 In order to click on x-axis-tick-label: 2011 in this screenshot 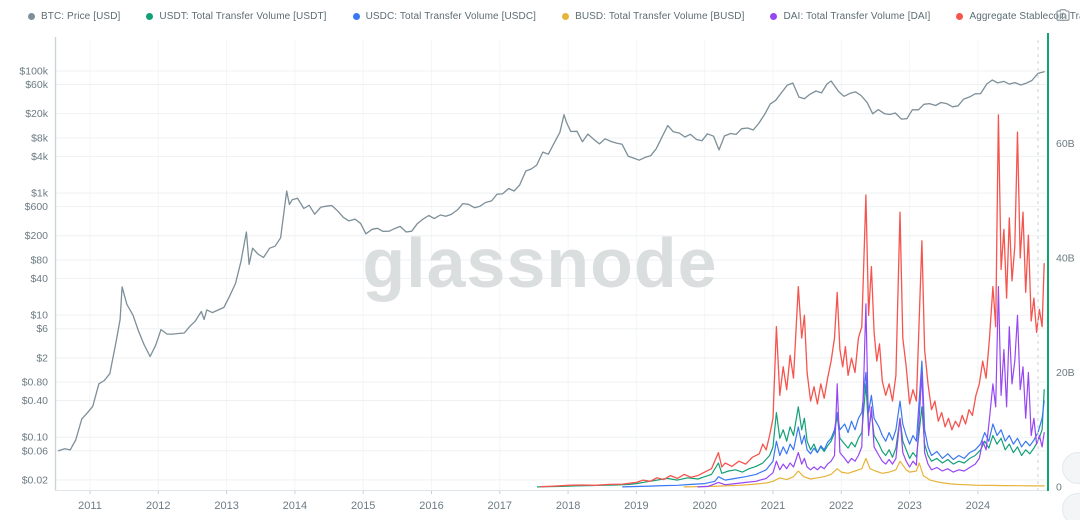, I will do `click(90, 506)`.